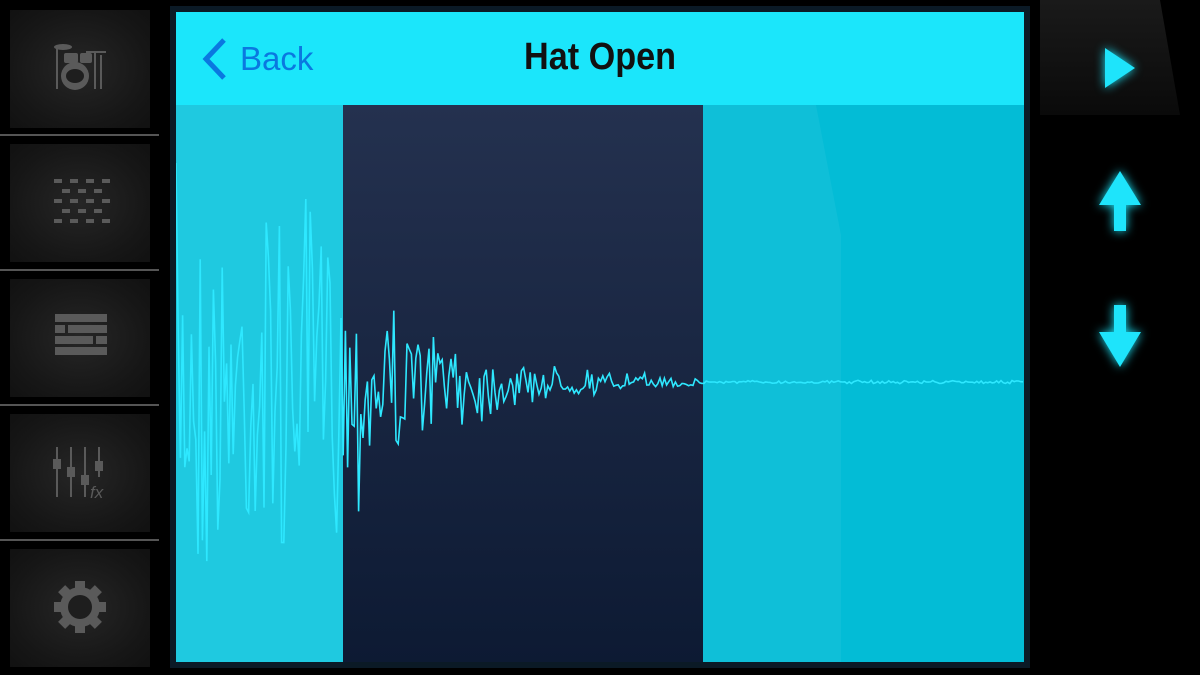 The height and width of the screenshot is (675, 1200). I want to click on drum-kit-icon, so click(80, 67).